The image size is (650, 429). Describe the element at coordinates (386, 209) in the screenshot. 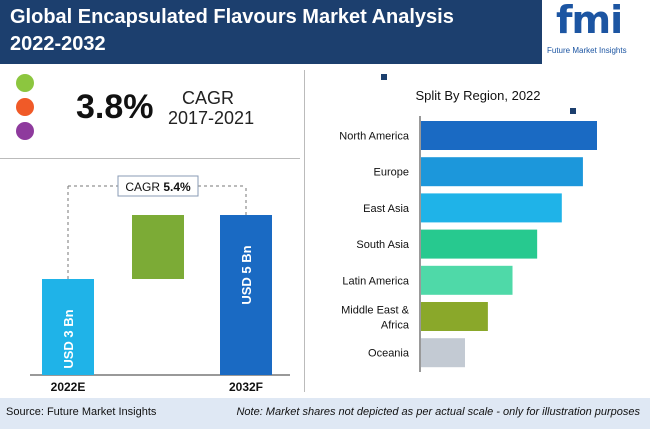

I see `region-label: East Asia` at that location.